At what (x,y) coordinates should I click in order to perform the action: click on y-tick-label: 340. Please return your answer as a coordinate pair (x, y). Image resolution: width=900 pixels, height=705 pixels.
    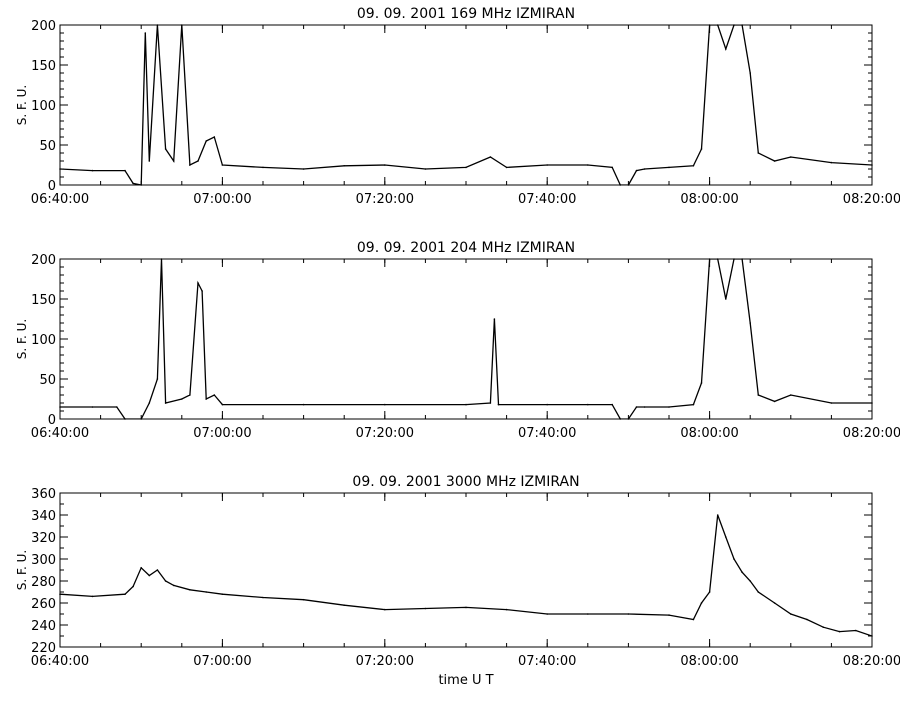
    Looking at the image, I should click on (43, 516).